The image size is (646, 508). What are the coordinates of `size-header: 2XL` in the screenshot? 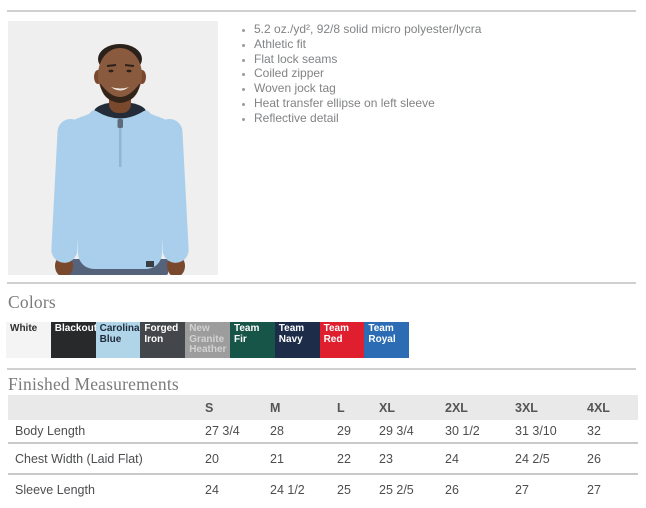 It's located at (473, 407).